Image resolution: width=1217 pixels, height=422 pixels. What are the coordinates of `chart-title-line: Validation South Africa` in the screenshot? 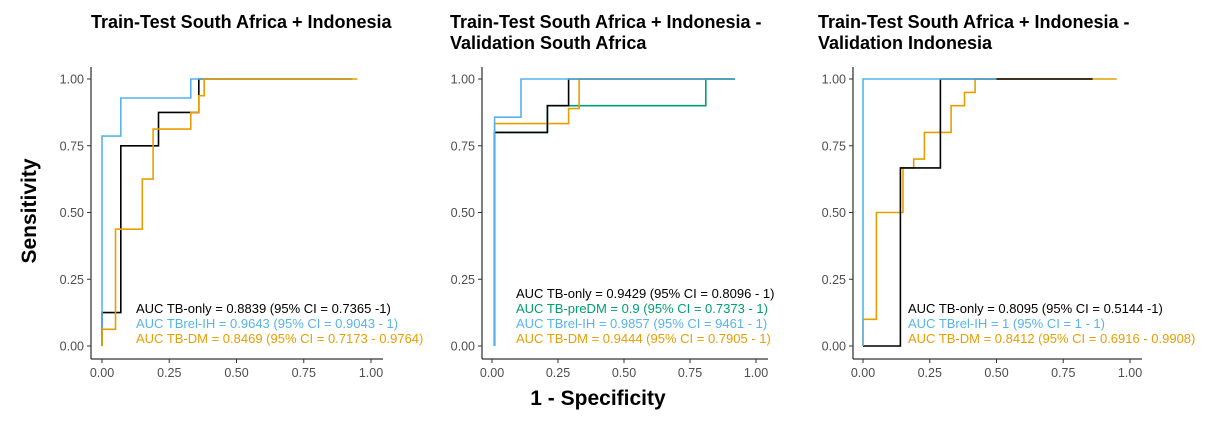 It's located at (548, 43).